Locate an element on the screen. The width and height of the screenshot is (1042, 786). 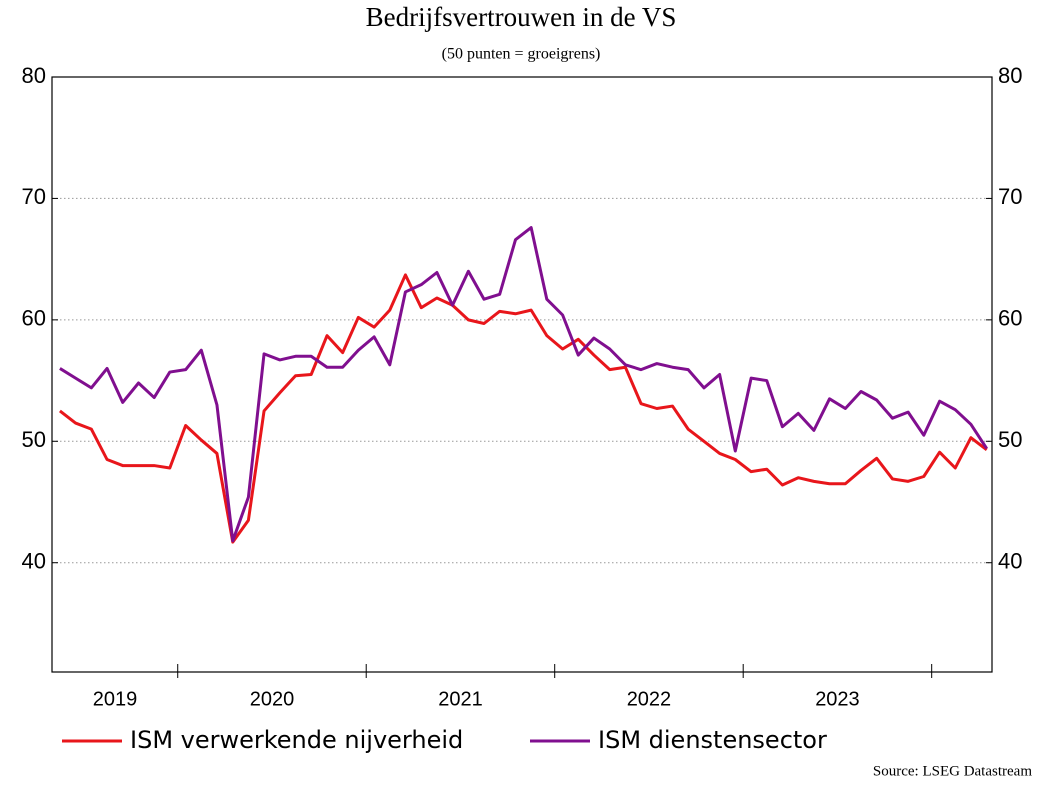
y2-tick-label: 50 is located at coordinates (1010, 439).